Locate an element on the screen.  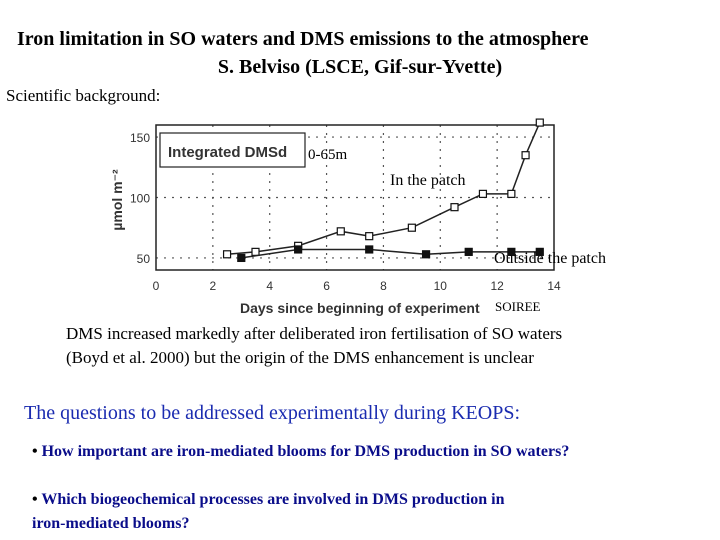
x-tick-label: 0 is located at coordinates (156, 286).